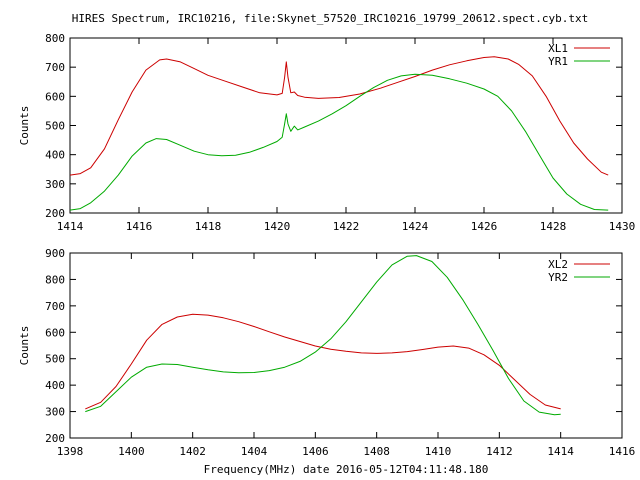  Describe the element at coordinates (558, 48) in the screenshot. I see `legend-label: XL1` at that location.